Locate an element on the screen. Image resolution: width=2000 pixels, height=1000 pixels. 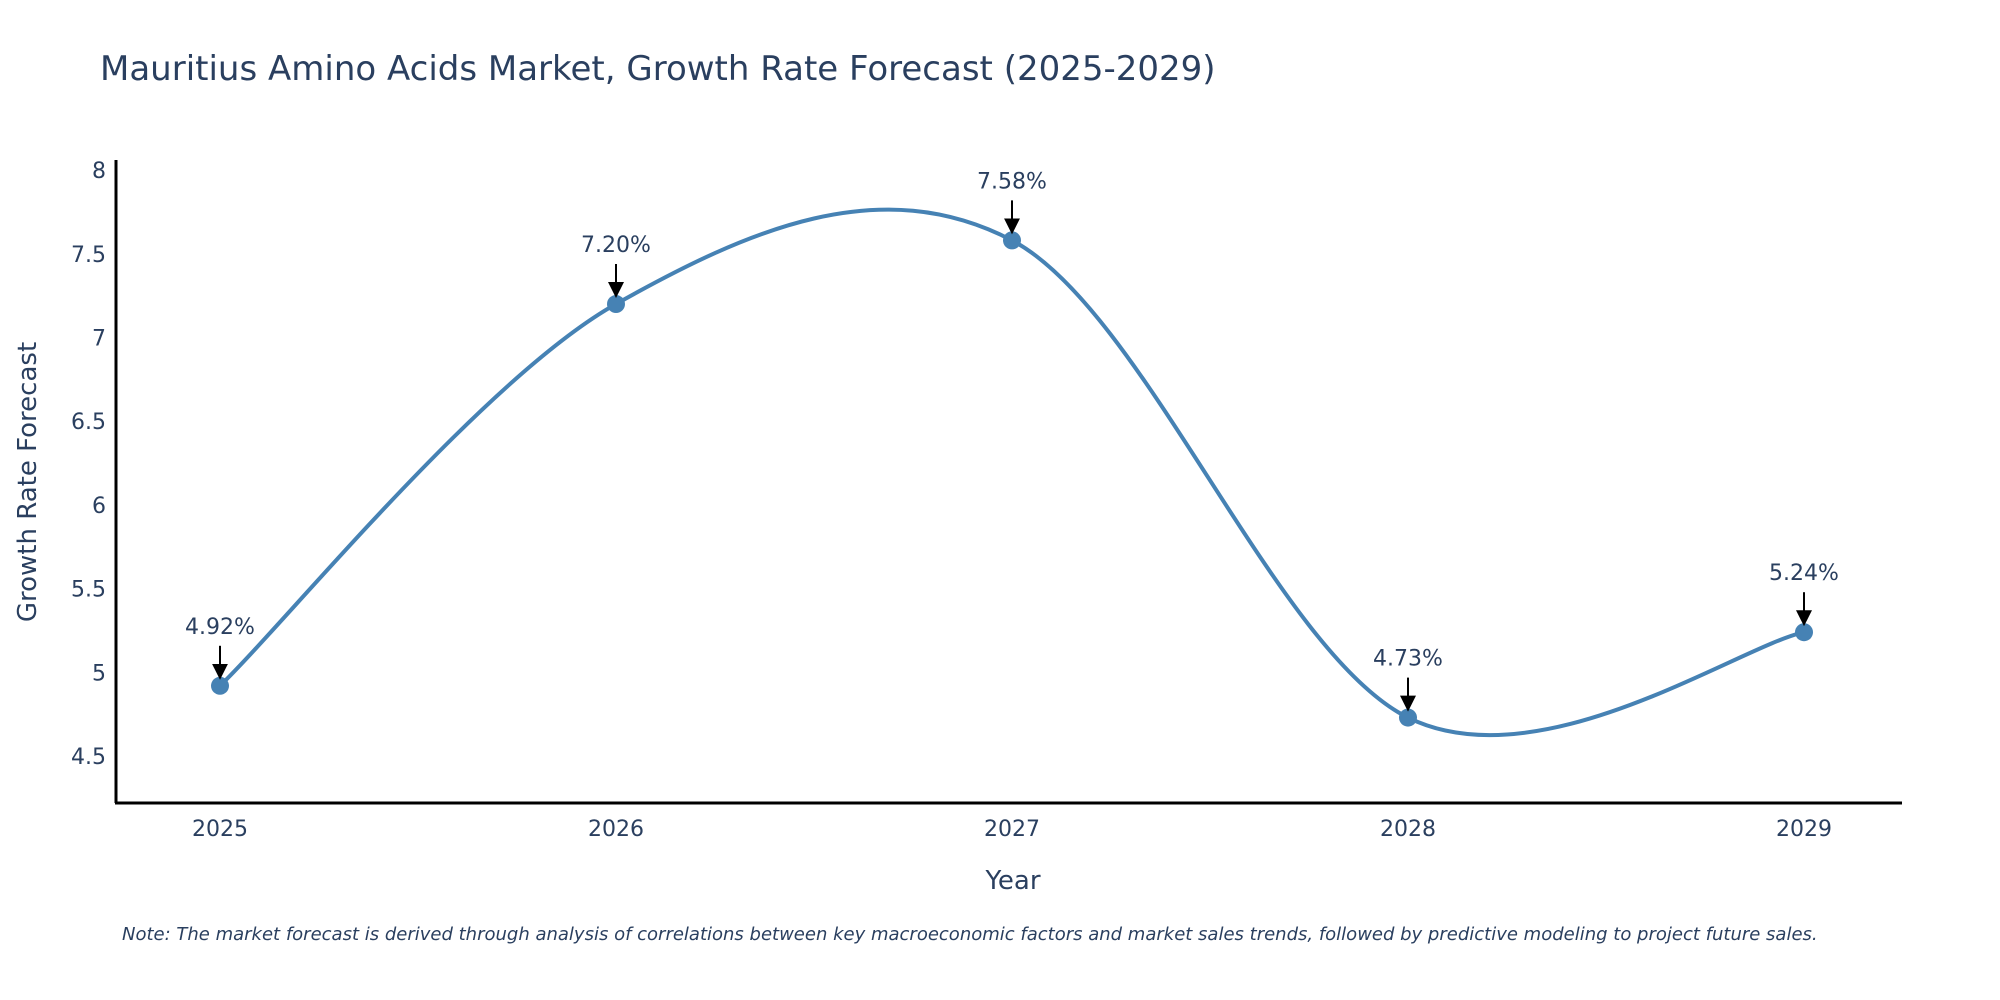
x-tick-label: 2027 is located at coordinates (1012, 829).